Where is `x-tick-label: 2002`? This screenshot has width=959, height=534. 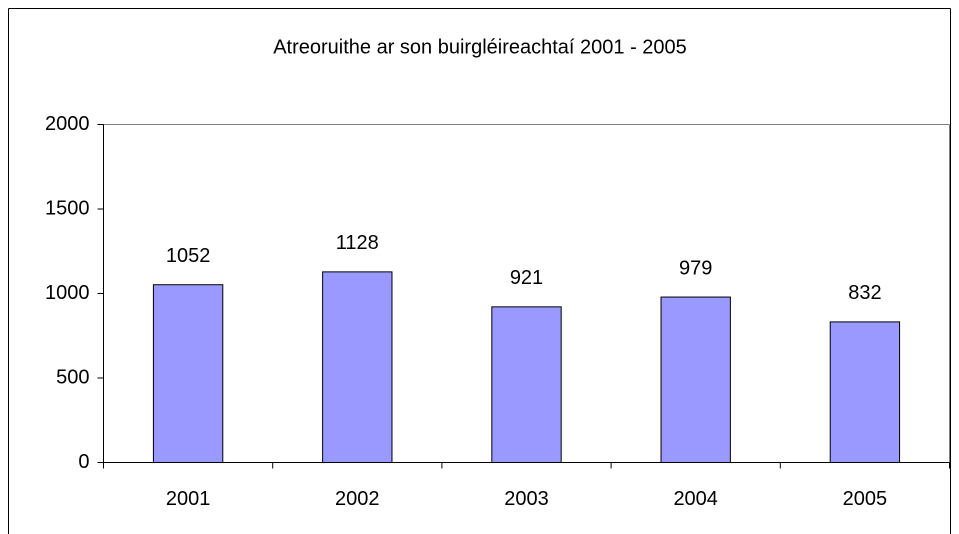 x-tick-label: 2002 is located at coordinates (357, 499).